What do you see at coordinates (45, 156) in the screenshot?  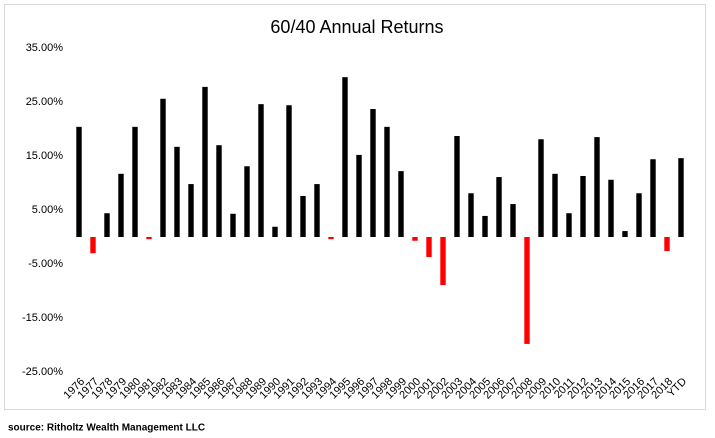 I see `y-tick-label: 15.00%` at bounding box center [45, 156].